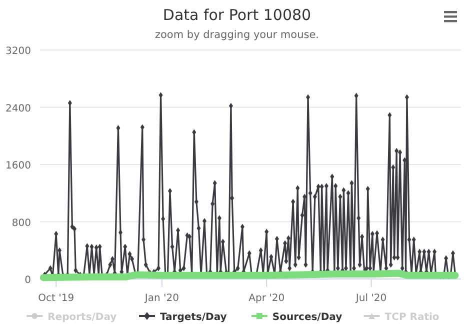 The height and width of the screenshot is (334, 474). Describe the element at coordinates (237, 15) in the screenshot. I see `chart-title: Data for Port 10080` at that location.